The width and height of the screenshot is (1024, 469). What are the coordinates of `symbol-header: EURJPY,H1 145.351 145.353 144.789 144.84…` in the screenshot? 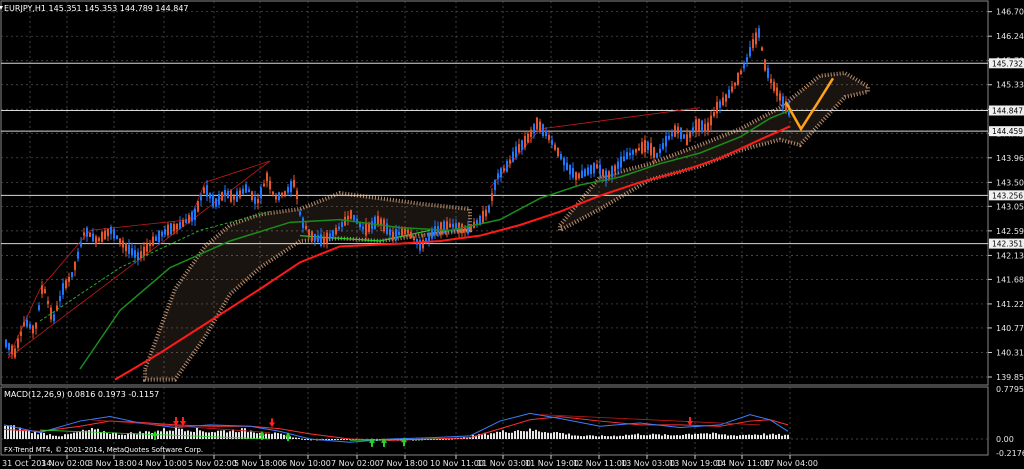 It's located at (96, 8).